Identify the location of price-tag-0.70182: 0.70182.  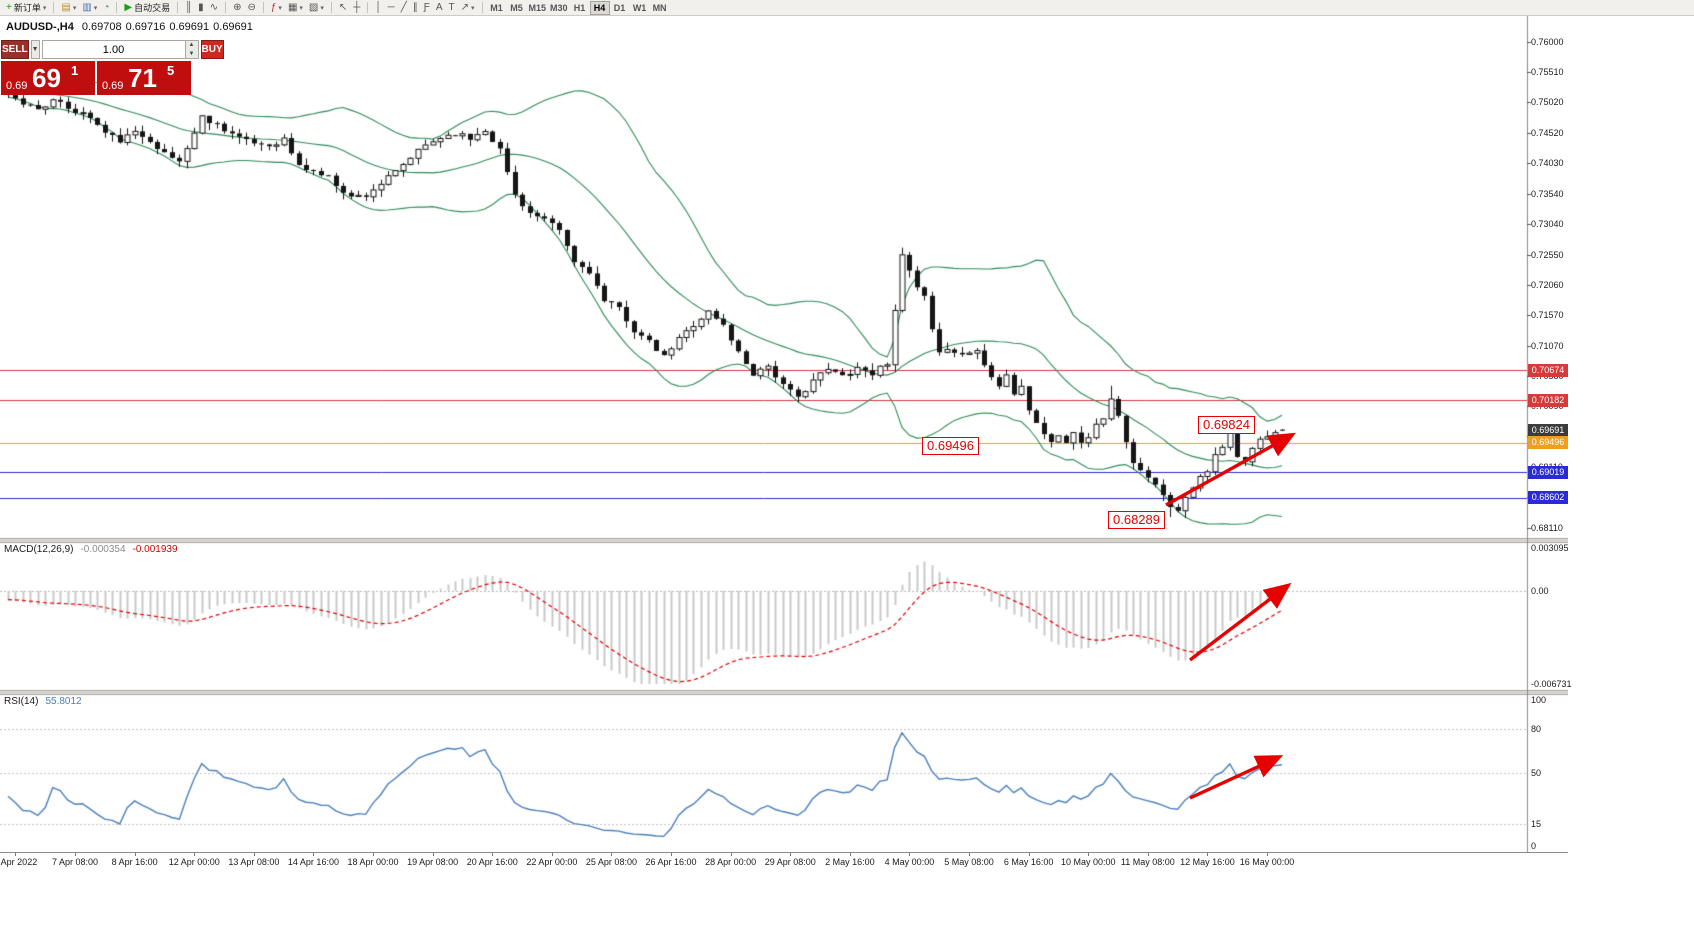
(1548, 400).